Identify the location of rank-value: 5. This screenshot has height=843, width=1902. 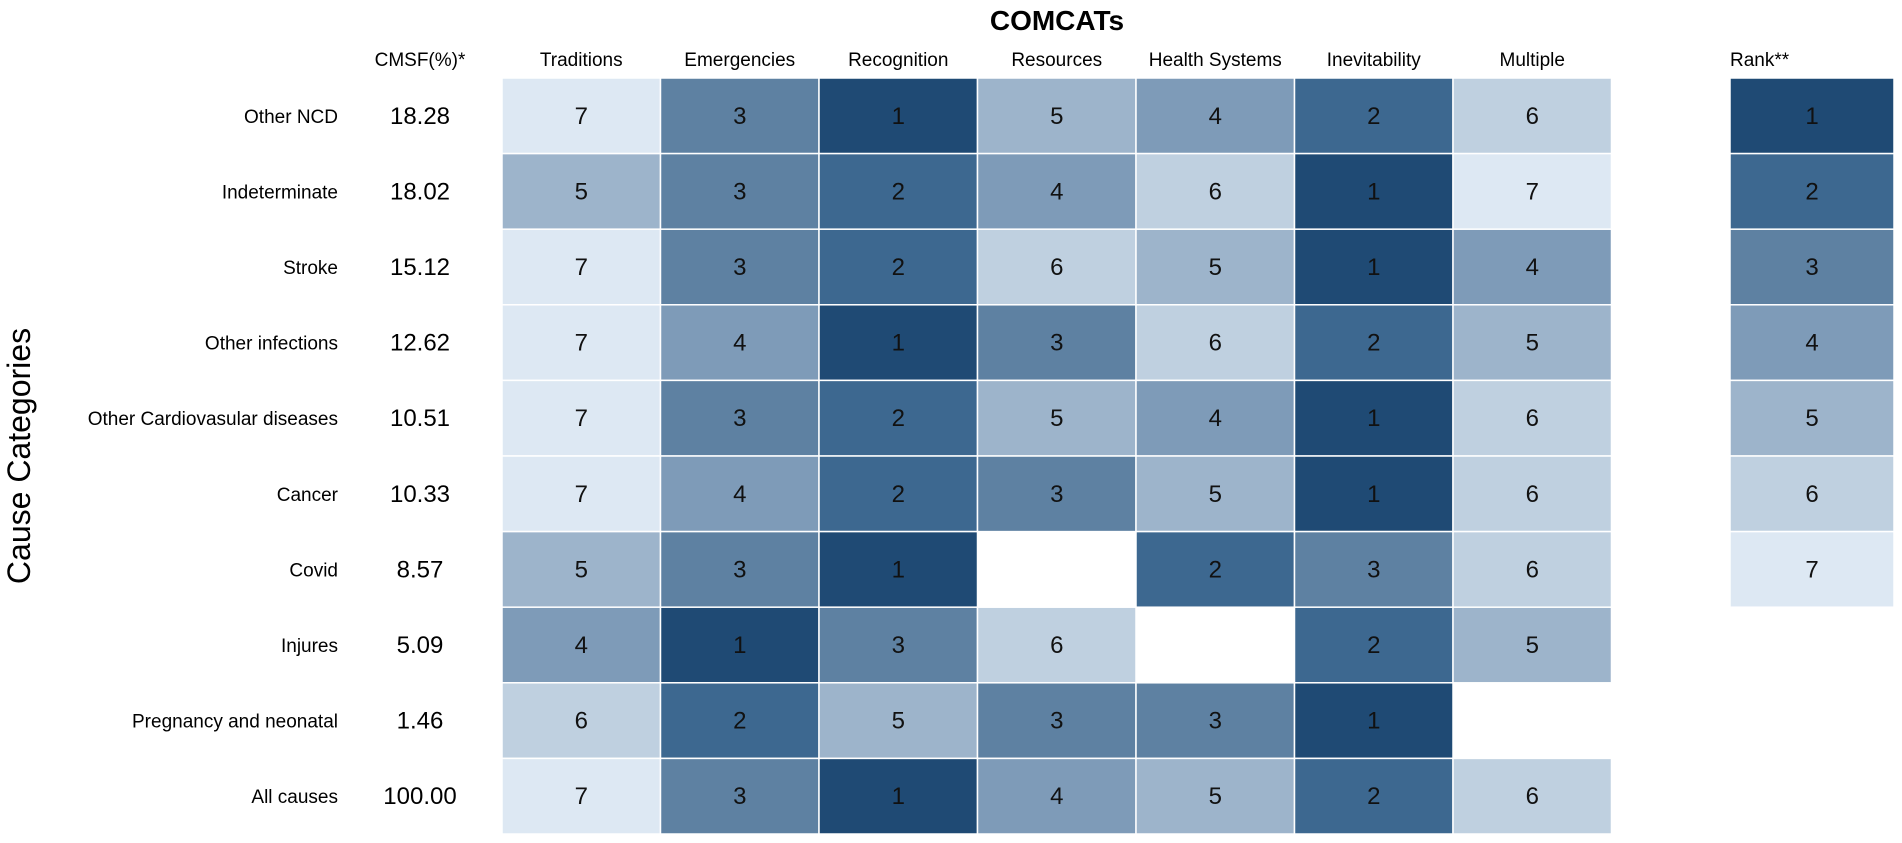
(1811, 418).